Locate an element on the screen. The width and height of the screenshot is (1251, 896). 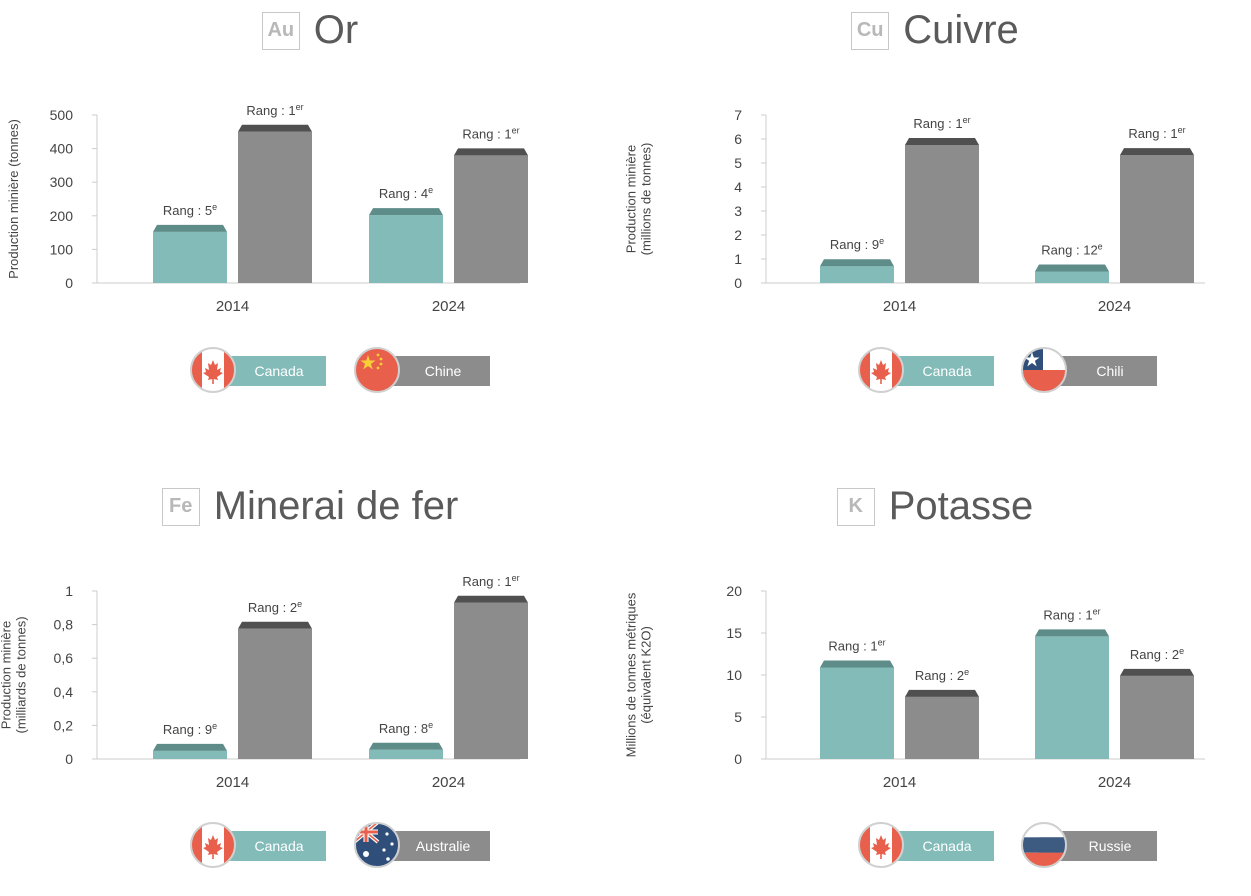
rank-label: Rang : 5e is located at coordinates (190, 210).